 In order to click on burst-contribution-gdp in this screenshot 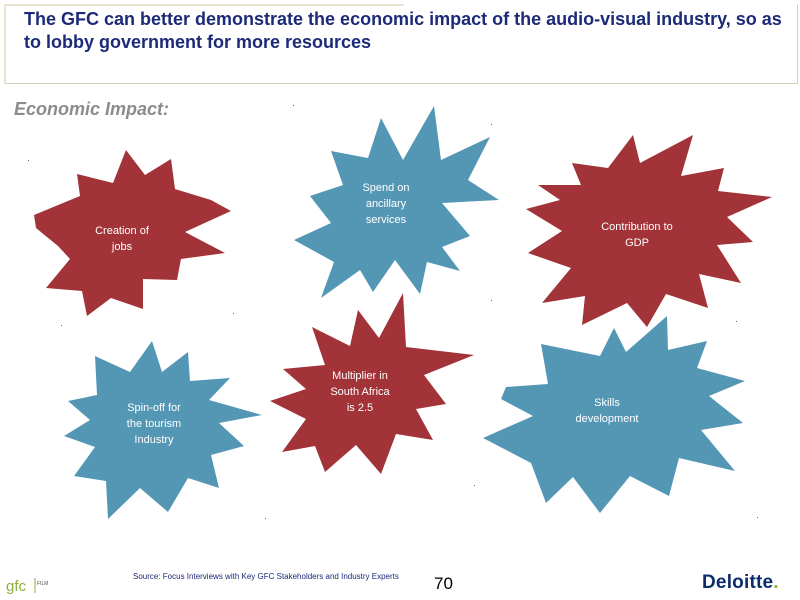, I will do `click(649, 231)`.